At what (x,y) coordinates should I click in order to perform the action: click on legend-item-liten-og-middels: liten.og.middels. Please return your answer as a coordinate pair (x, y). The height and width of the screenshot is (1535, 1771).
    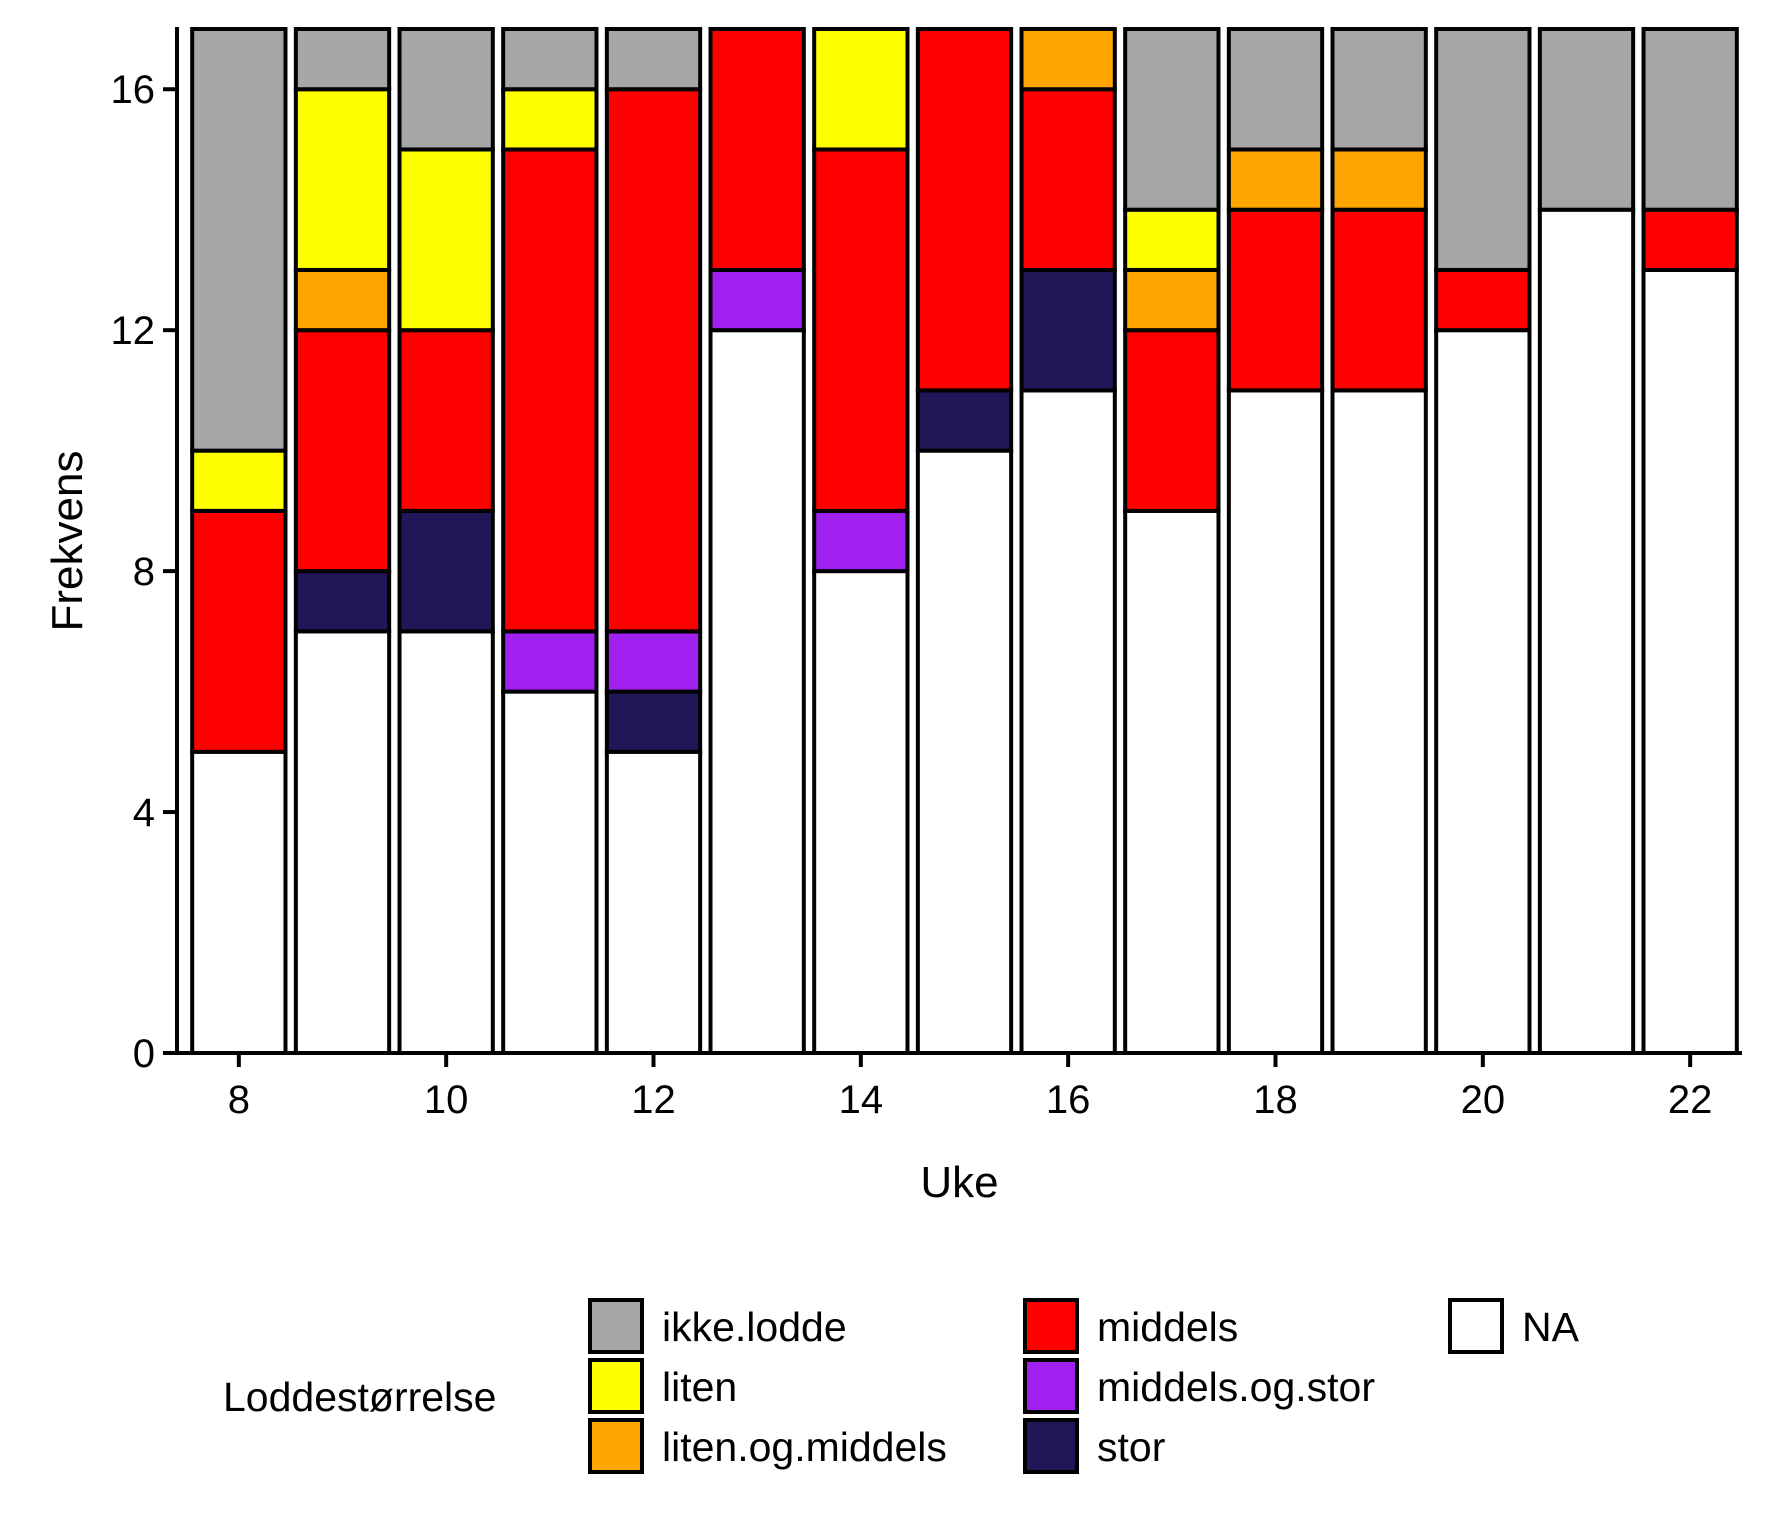
    Looking at the image, I should click on (767, 1446).